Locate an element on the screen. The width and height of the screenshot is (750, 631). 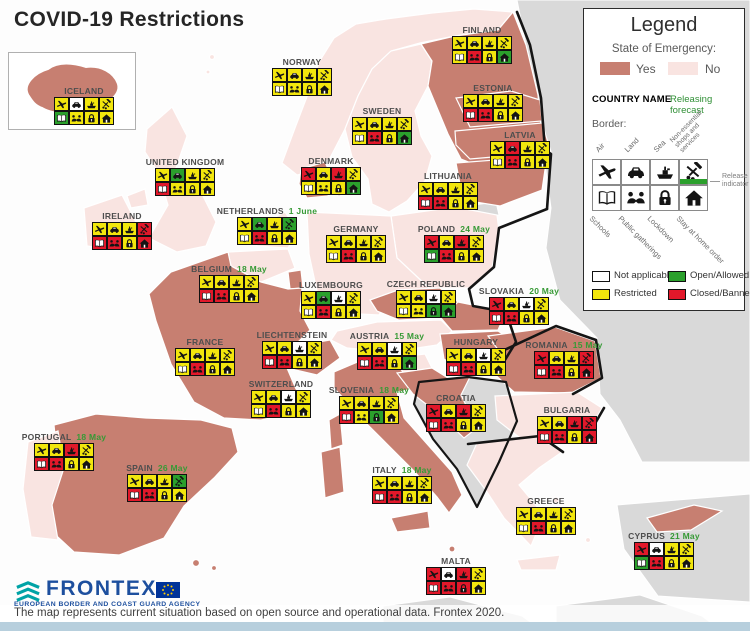
country-poland: POLAND 24 May is located at coordinates (454, 243).